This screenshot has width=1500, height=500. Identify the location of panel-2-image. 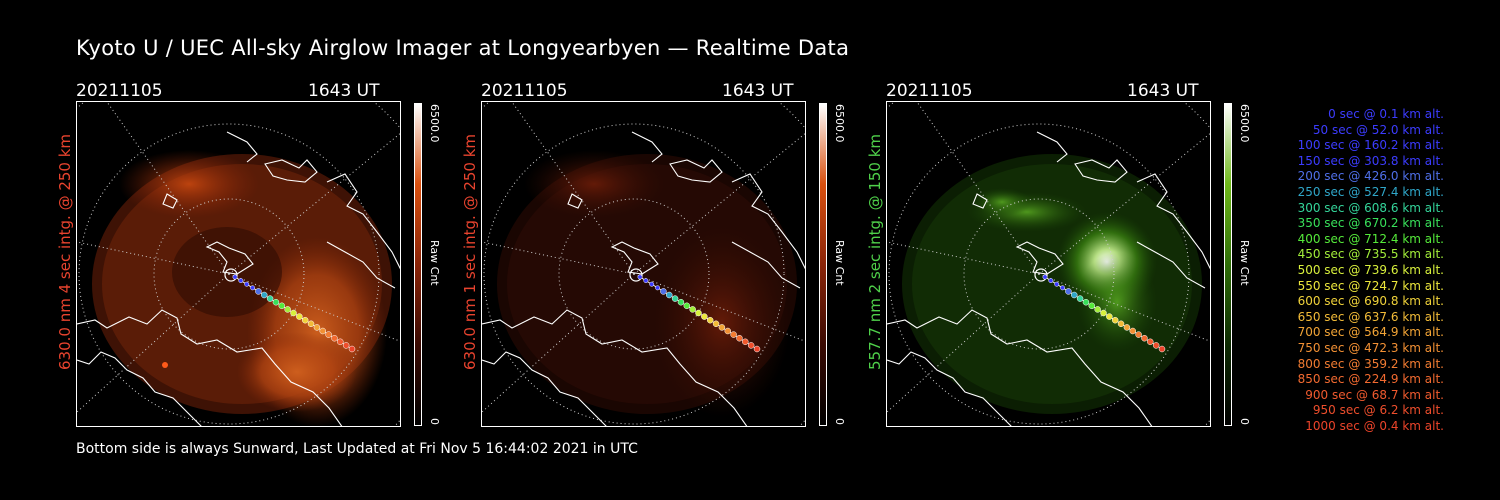
(643, 264).